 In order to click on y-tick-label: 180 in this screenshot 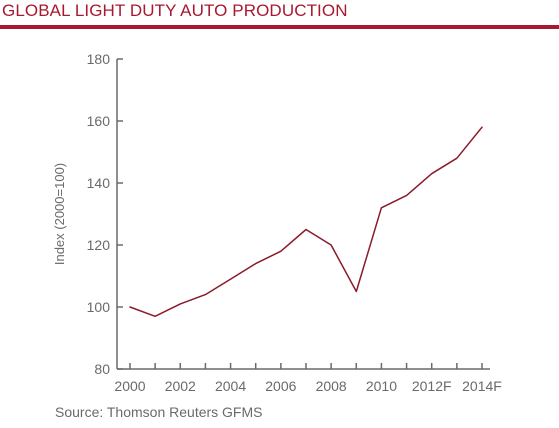, I will do `click(99, 59)`.